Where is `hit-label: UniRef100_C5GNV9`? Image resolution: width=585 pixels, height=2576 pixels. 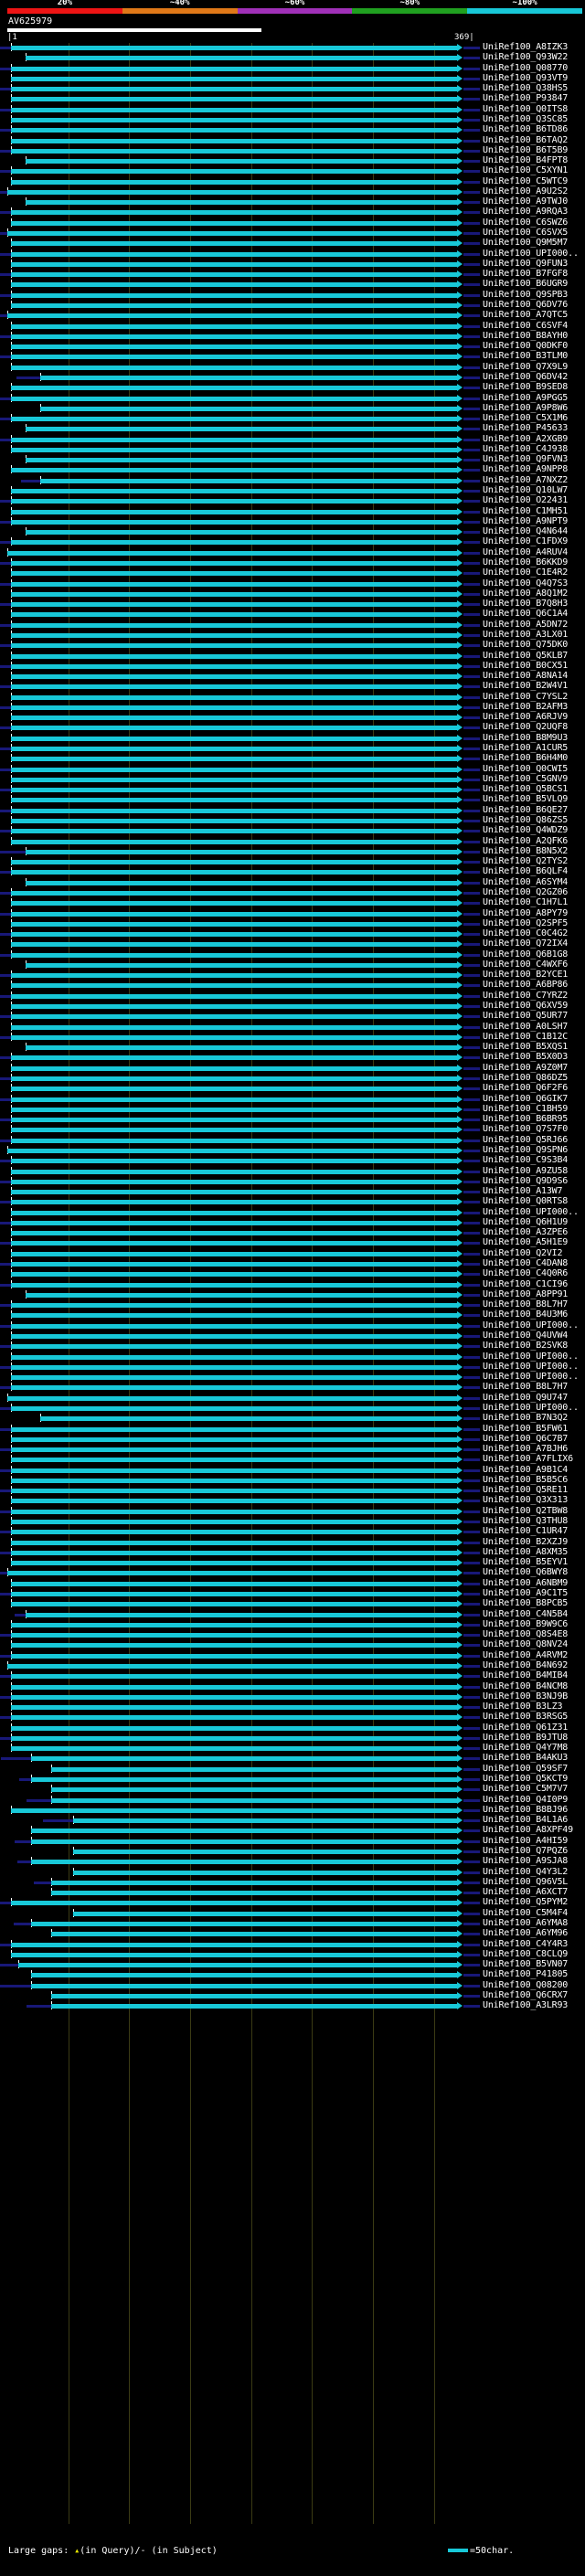
hit-label: UniRef100_C5GNV9 is located at coordinates (526, 778).